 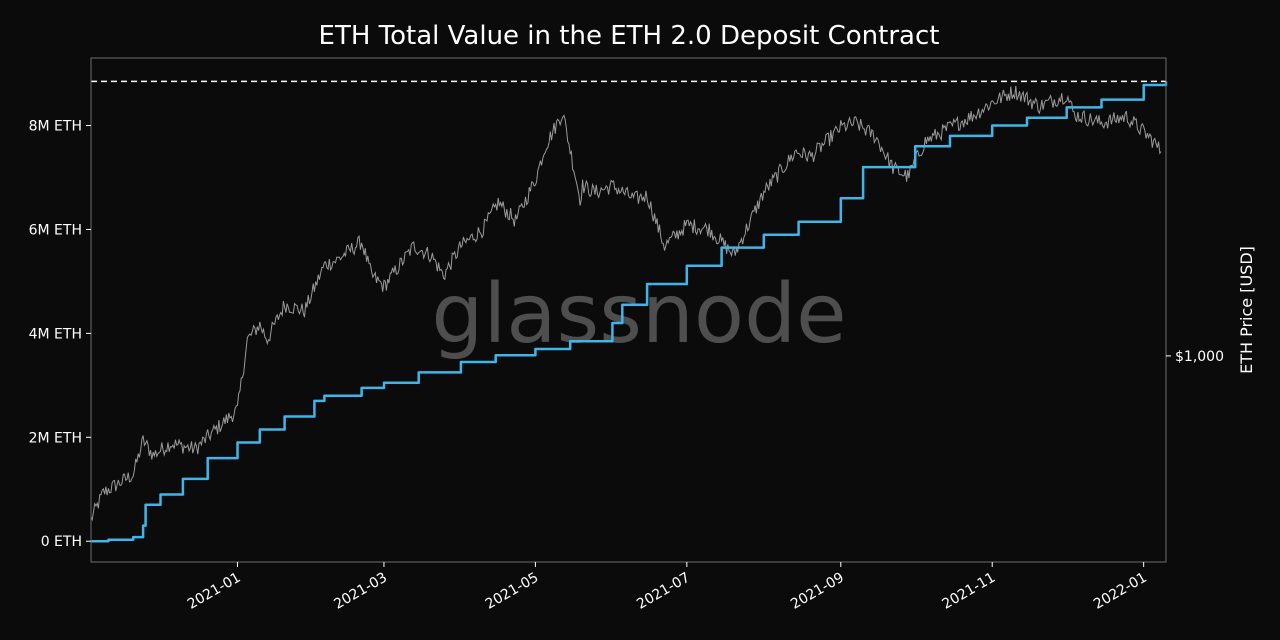 I want to click on y-left-tick-label: 6M ETH, so click(x=55, y=230).